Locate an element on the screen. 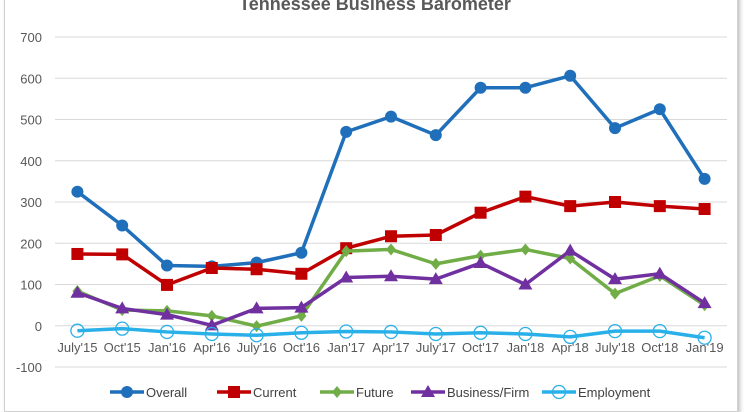  x-tick-label: Apr'17 is located at coordinates (390, 347).